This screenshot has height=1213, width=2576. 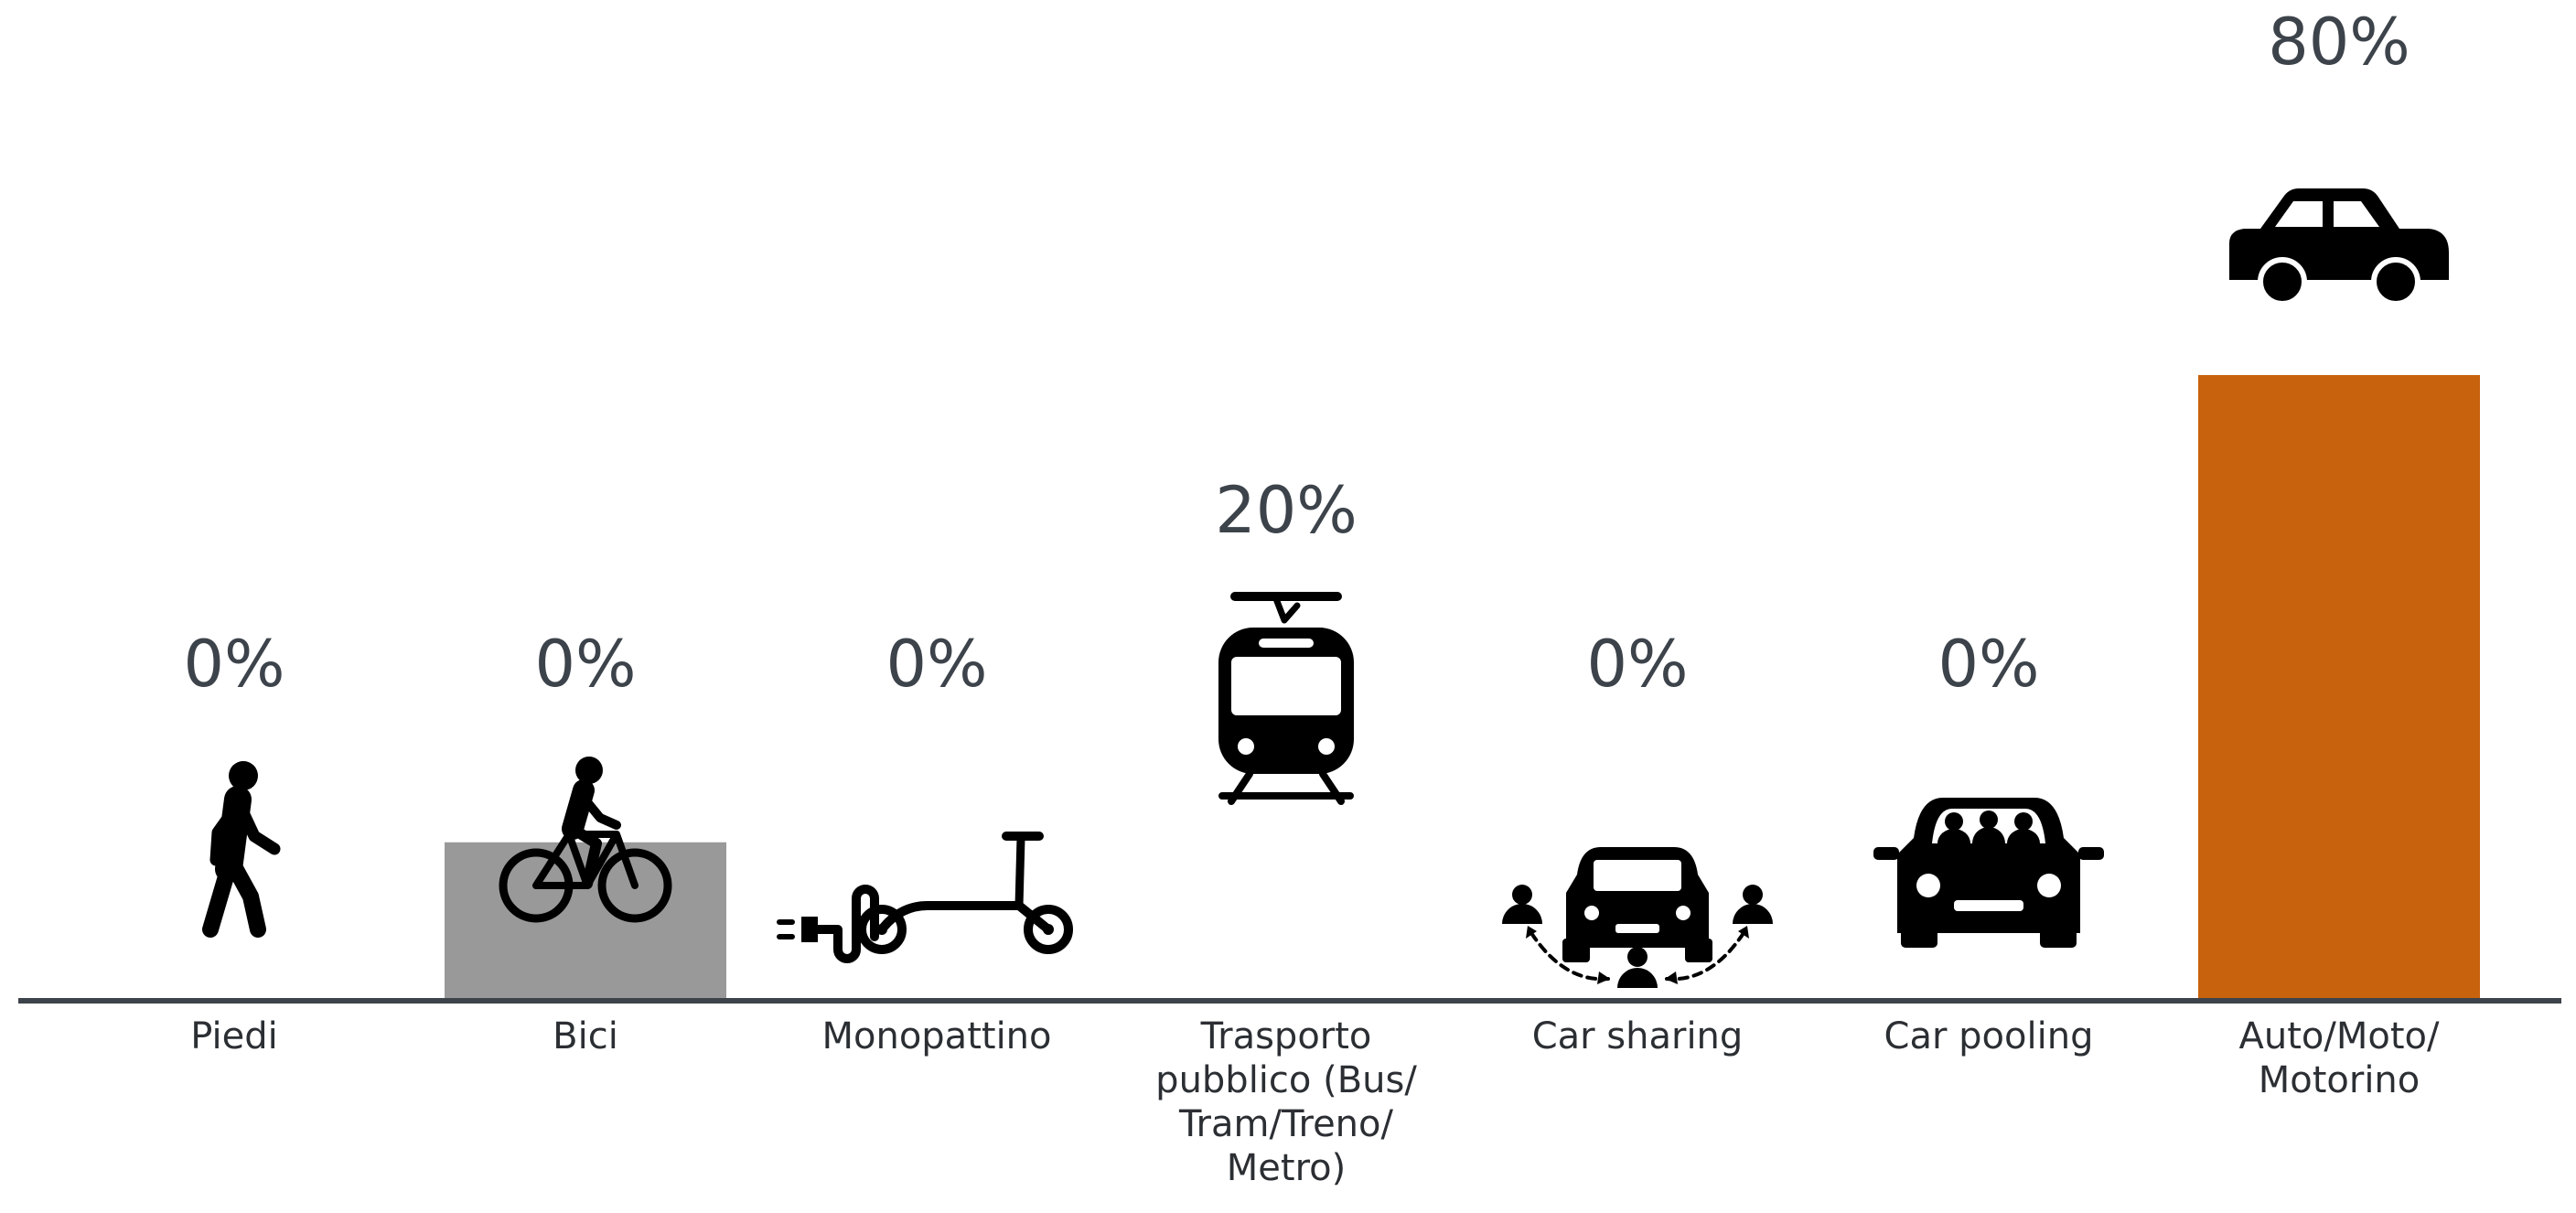 I want to click on car-sharing-icon, so click(x=1637, y=917).